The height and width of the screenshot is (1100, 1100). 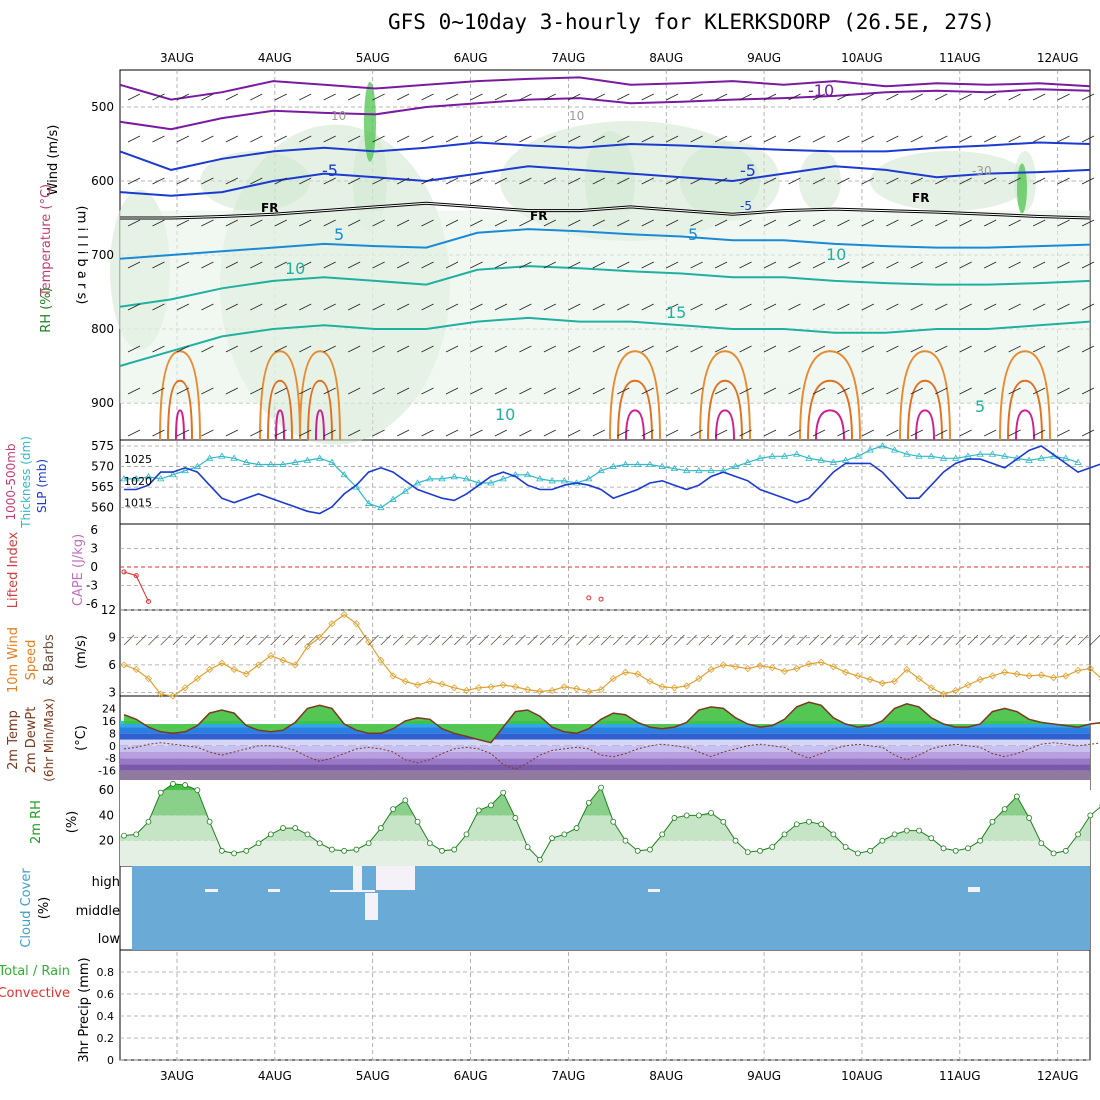 What do you see at coordinates (666, 58) in the screenshot?
I see `x-tick-label-top: 8AUG` at bounding box center [666, 58].